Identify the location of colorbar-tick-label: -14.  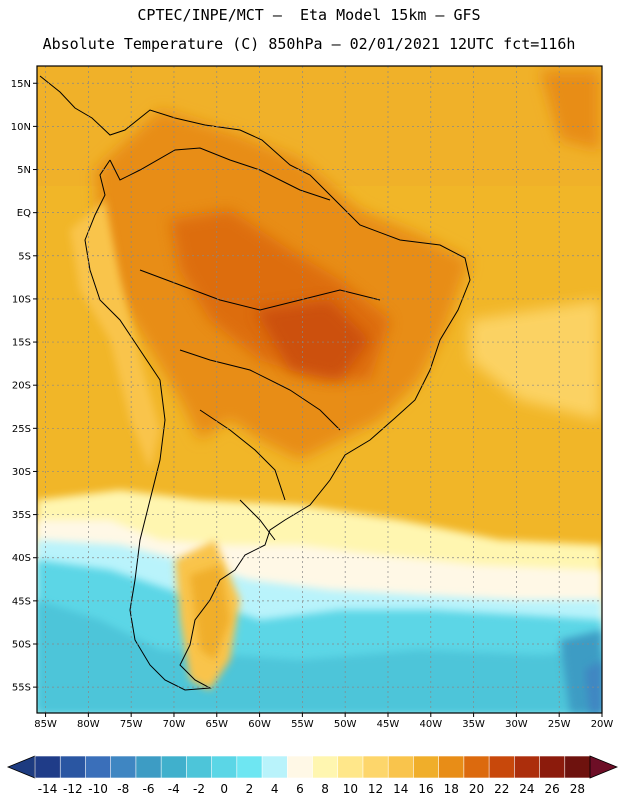
(48, 789).